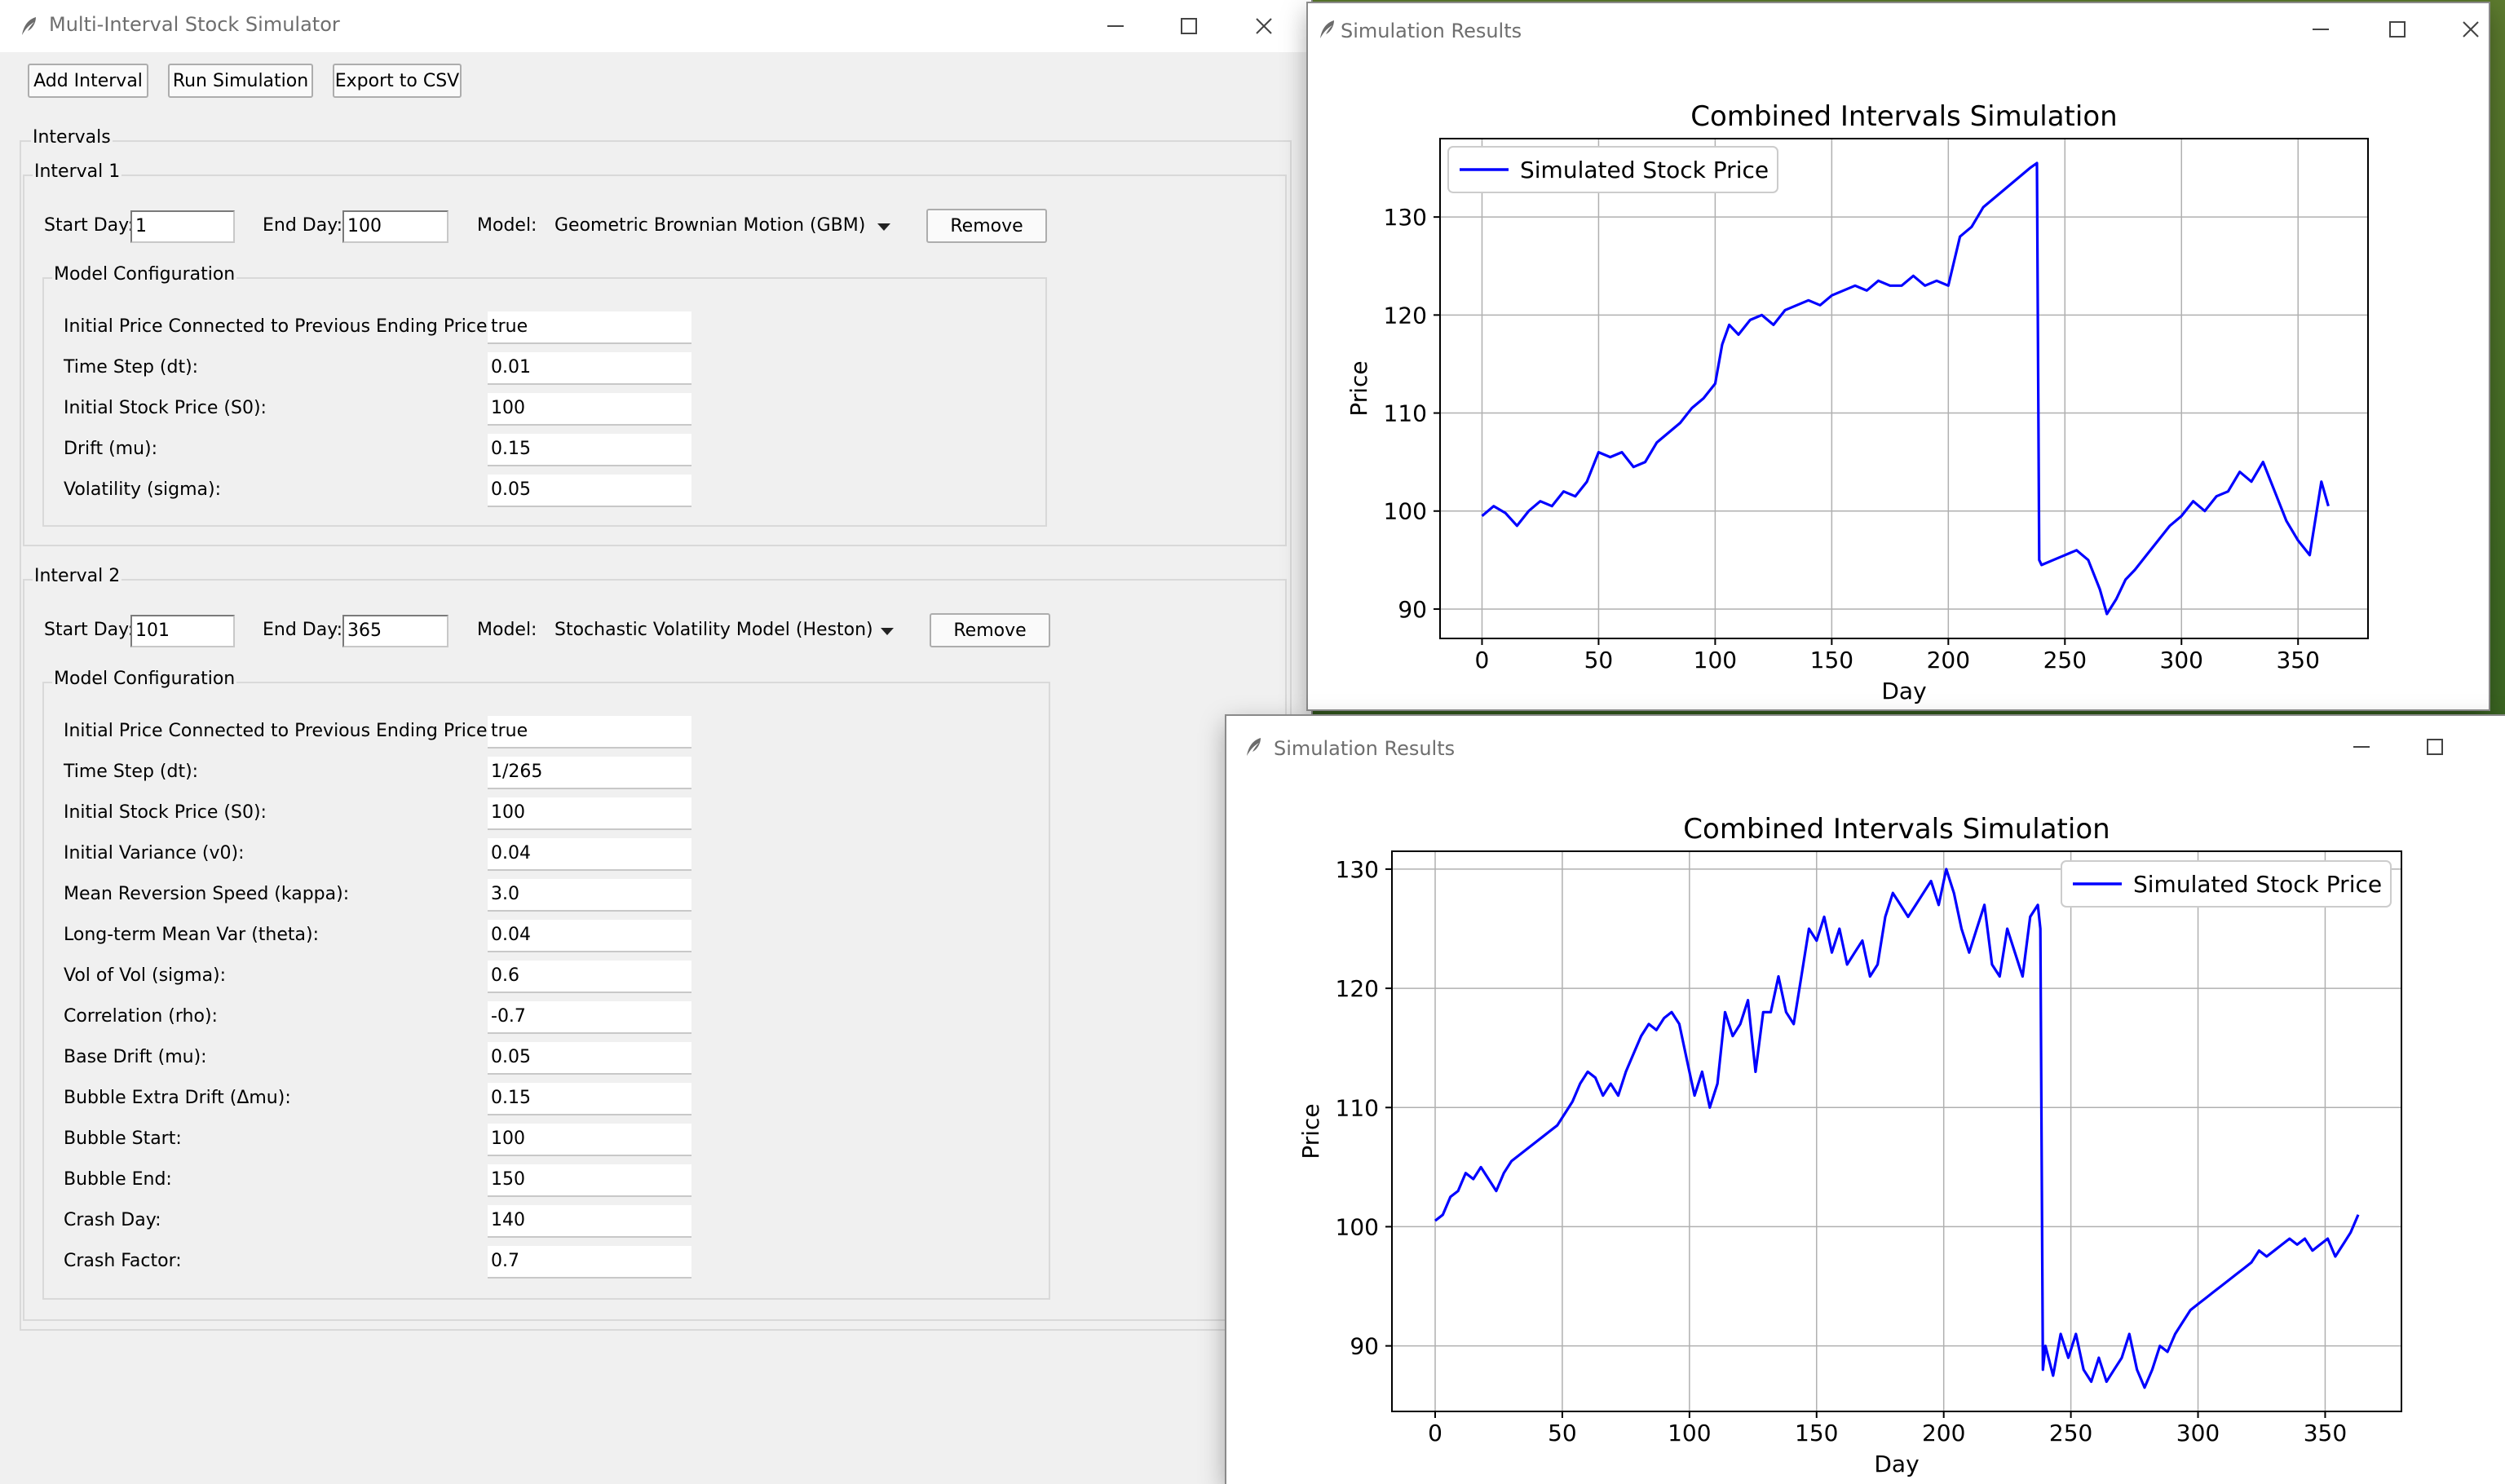  Describe the element at coordinates (1903, 691) in the screenshot. I see `x-axis-label: Day` at that location.